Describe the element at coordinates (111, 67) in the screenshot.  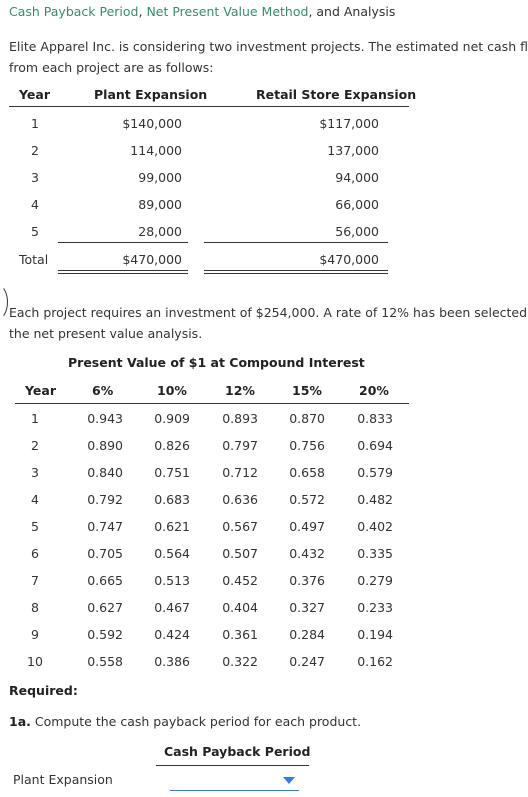
I see `intro-line-2: from each project are as follows:` at that location.